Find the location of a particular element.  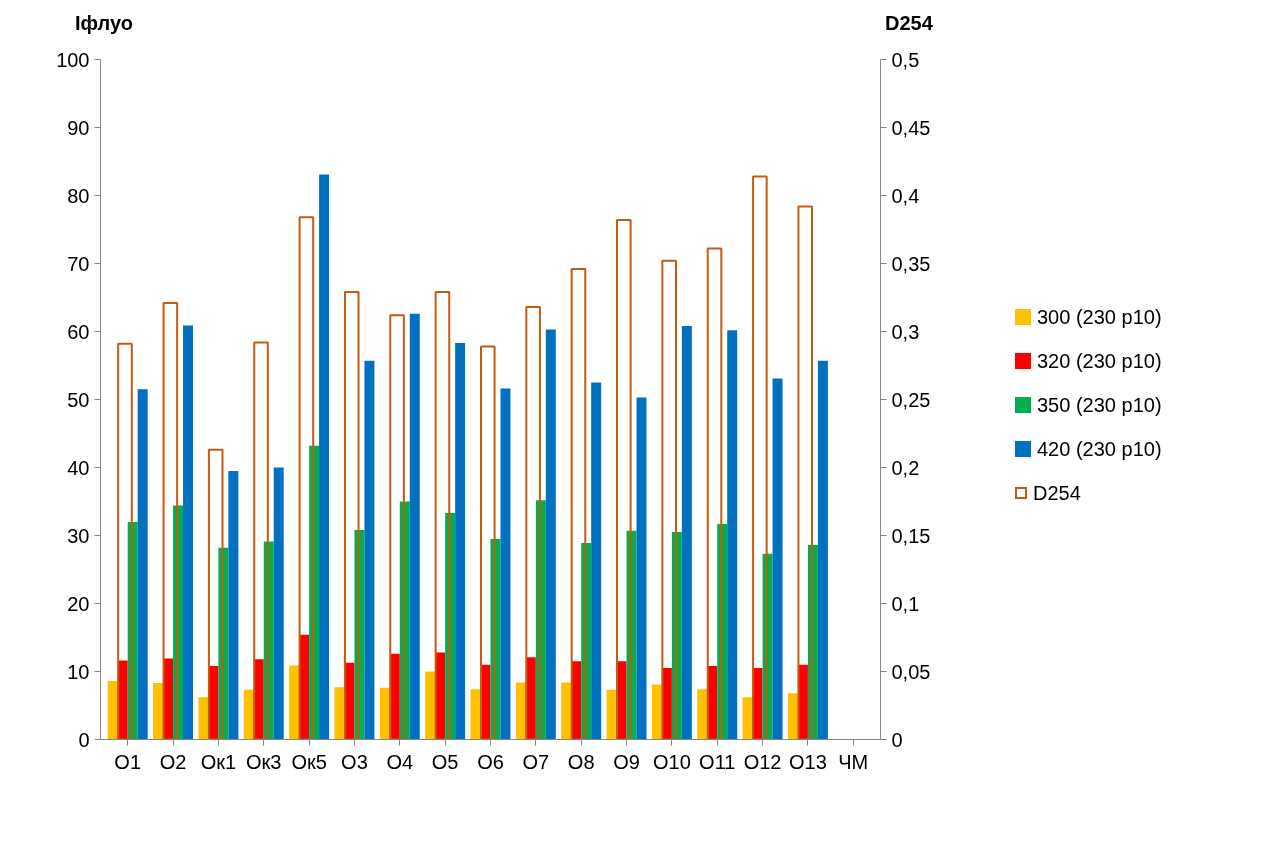

x-tick-label: О2 is located at coordinates (173, 761).